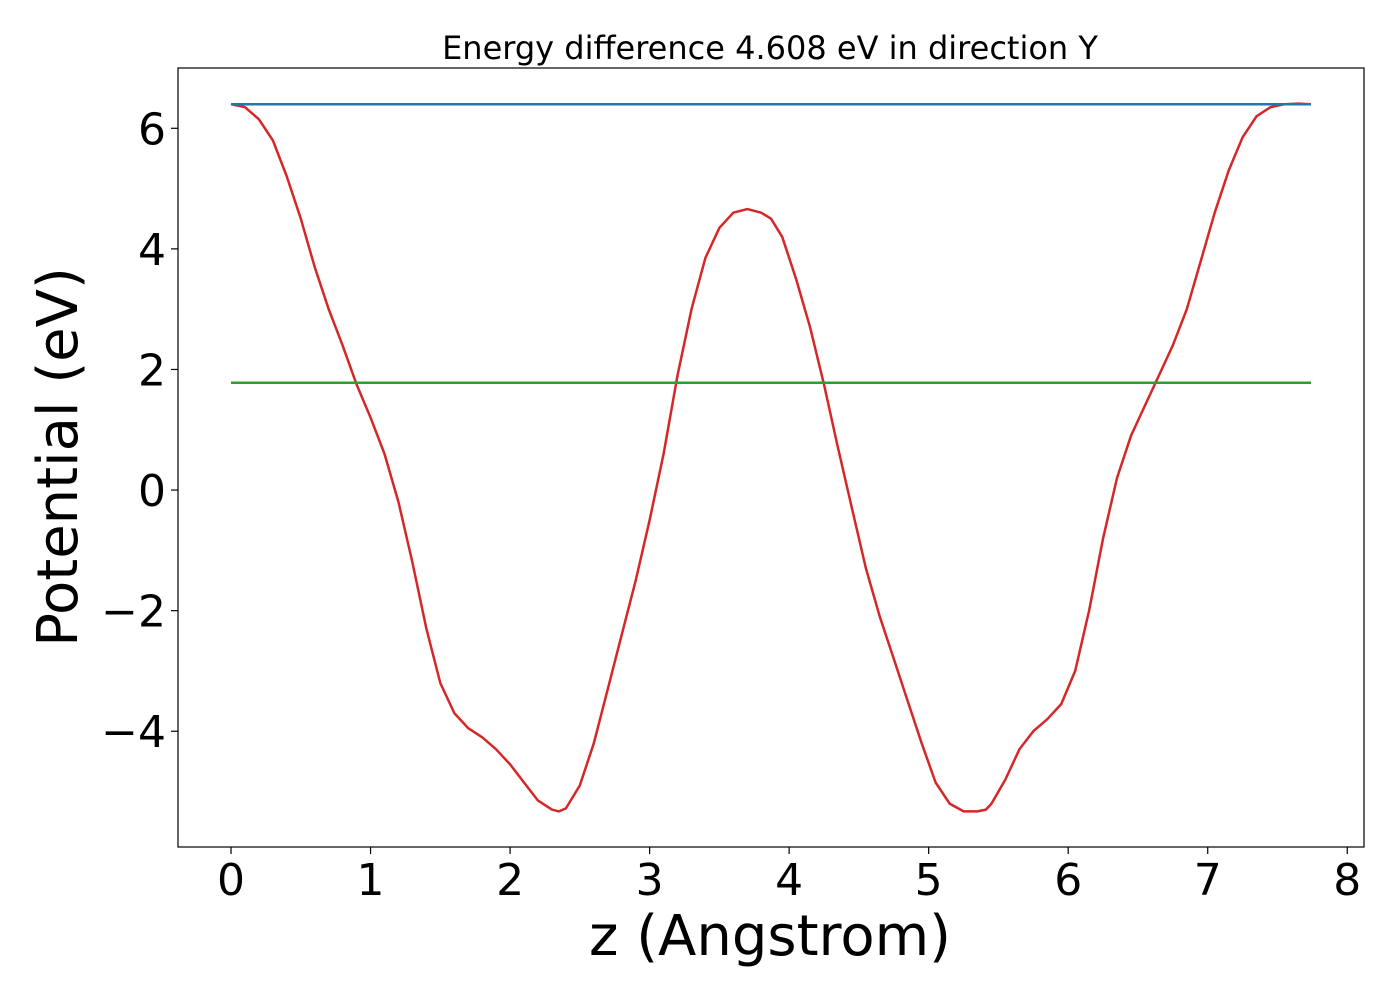 This screenshot has width=1400, height=1005. Describe the element at coordinates (929, 880) in the screenshot. I see `x-tick-label: 5` at that location.